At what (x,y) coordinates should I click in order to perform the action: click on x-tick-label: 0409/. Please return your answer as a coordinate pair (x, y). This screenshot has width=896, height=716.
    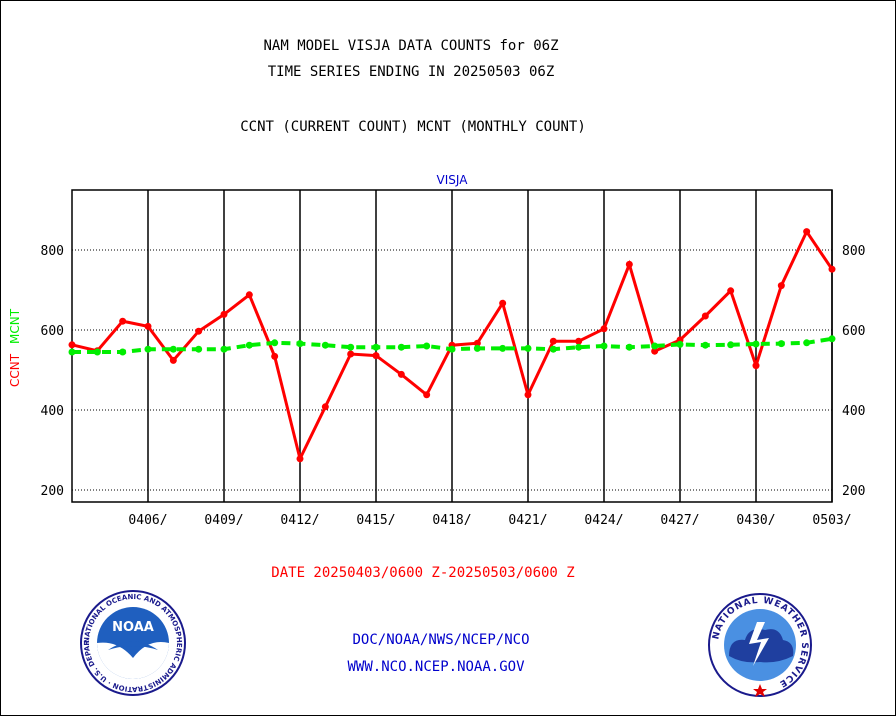
    Looking at the image, I should click on (223, 520).